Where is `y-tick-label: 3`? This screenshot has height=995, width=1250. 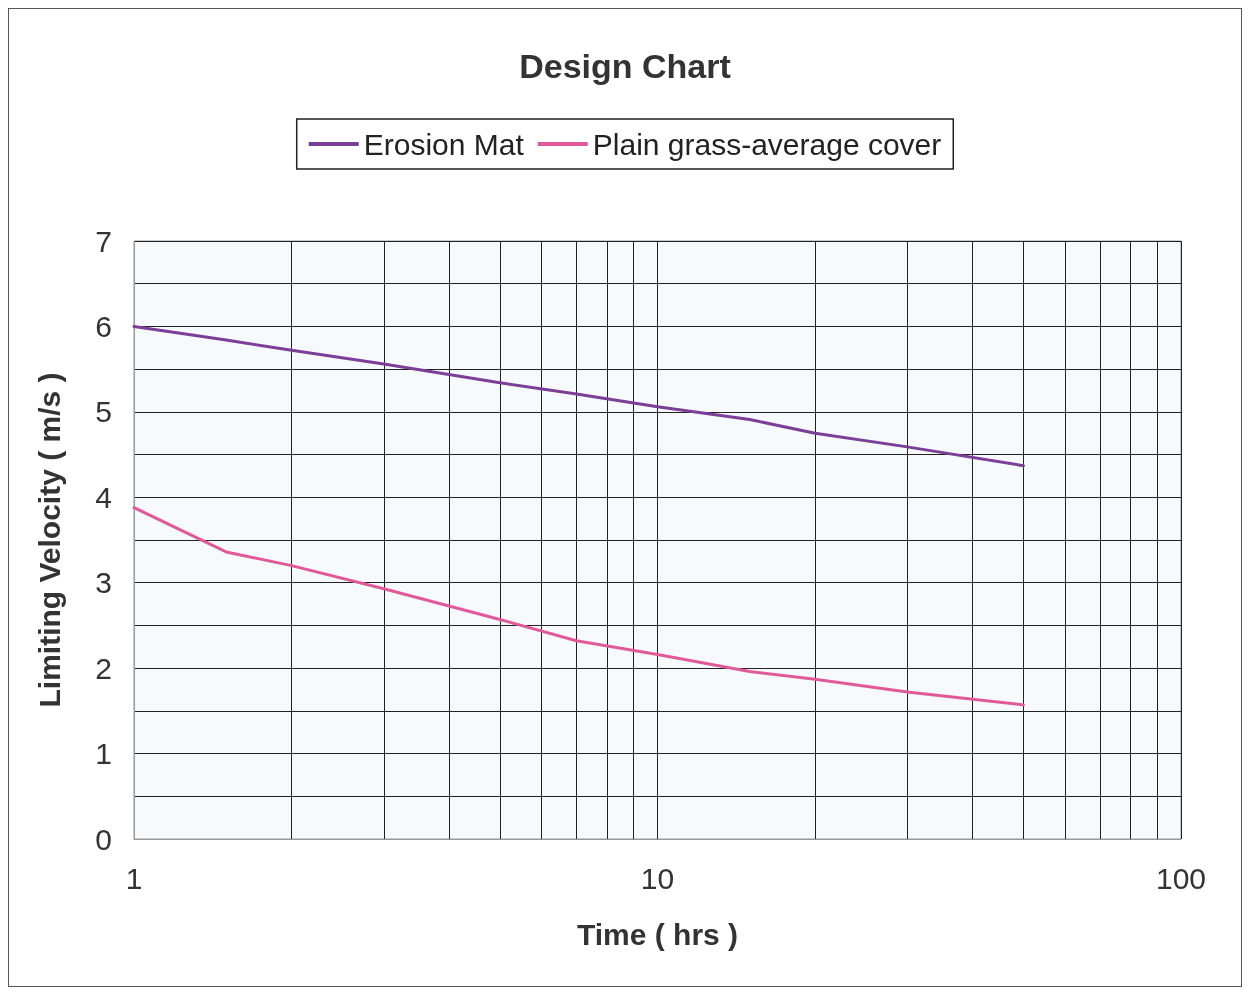 y-tick-label: 3 is located at coordinates (103, 583).